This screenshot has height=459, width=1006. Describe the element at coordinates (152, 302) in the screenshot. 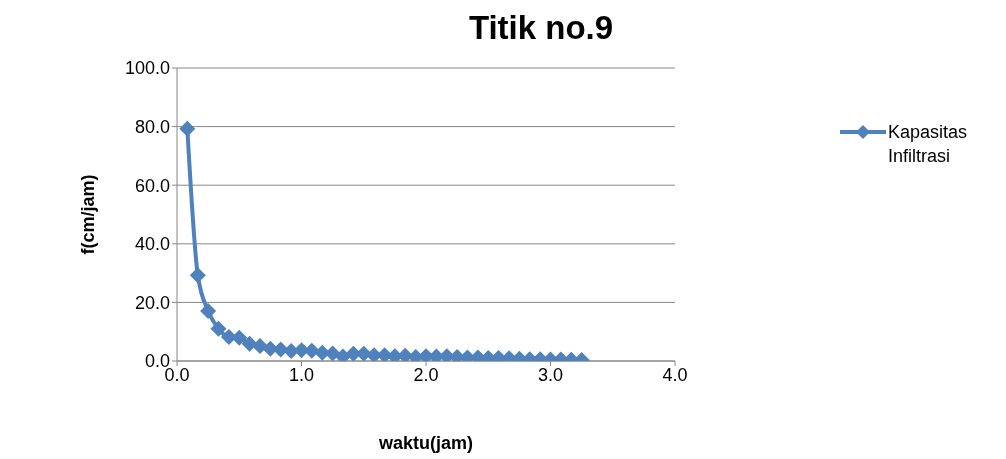

I see `y-tick-label: 20.0` at that location.